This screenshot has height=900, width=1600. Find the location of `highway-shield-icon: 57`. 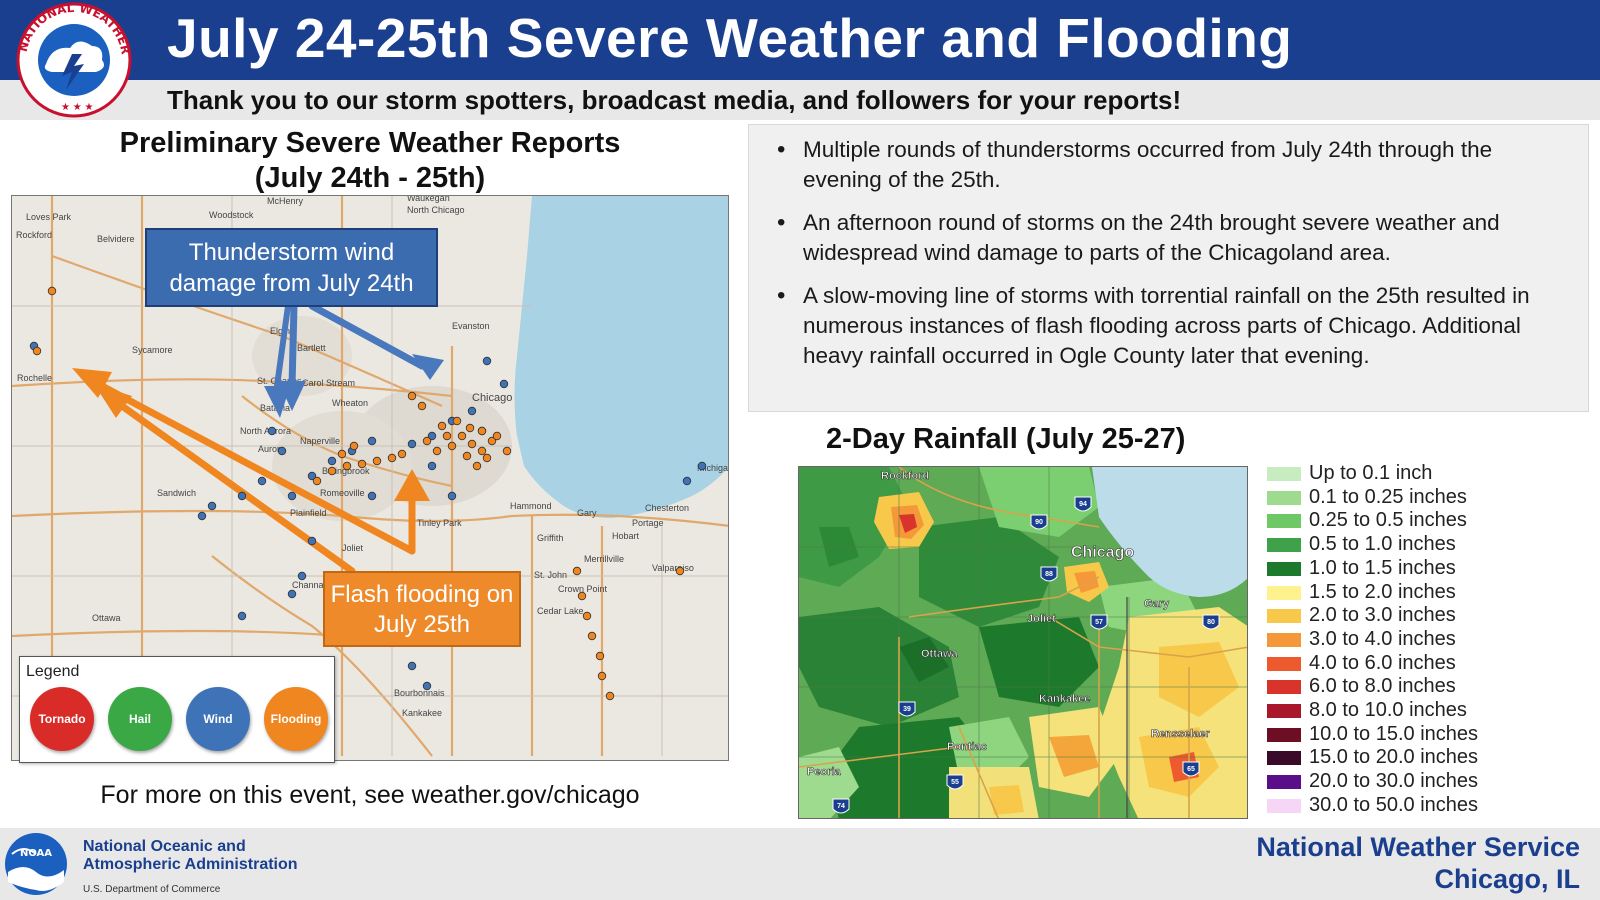

highway-shield-icon: 57 is located at coordinates (1099, 622).